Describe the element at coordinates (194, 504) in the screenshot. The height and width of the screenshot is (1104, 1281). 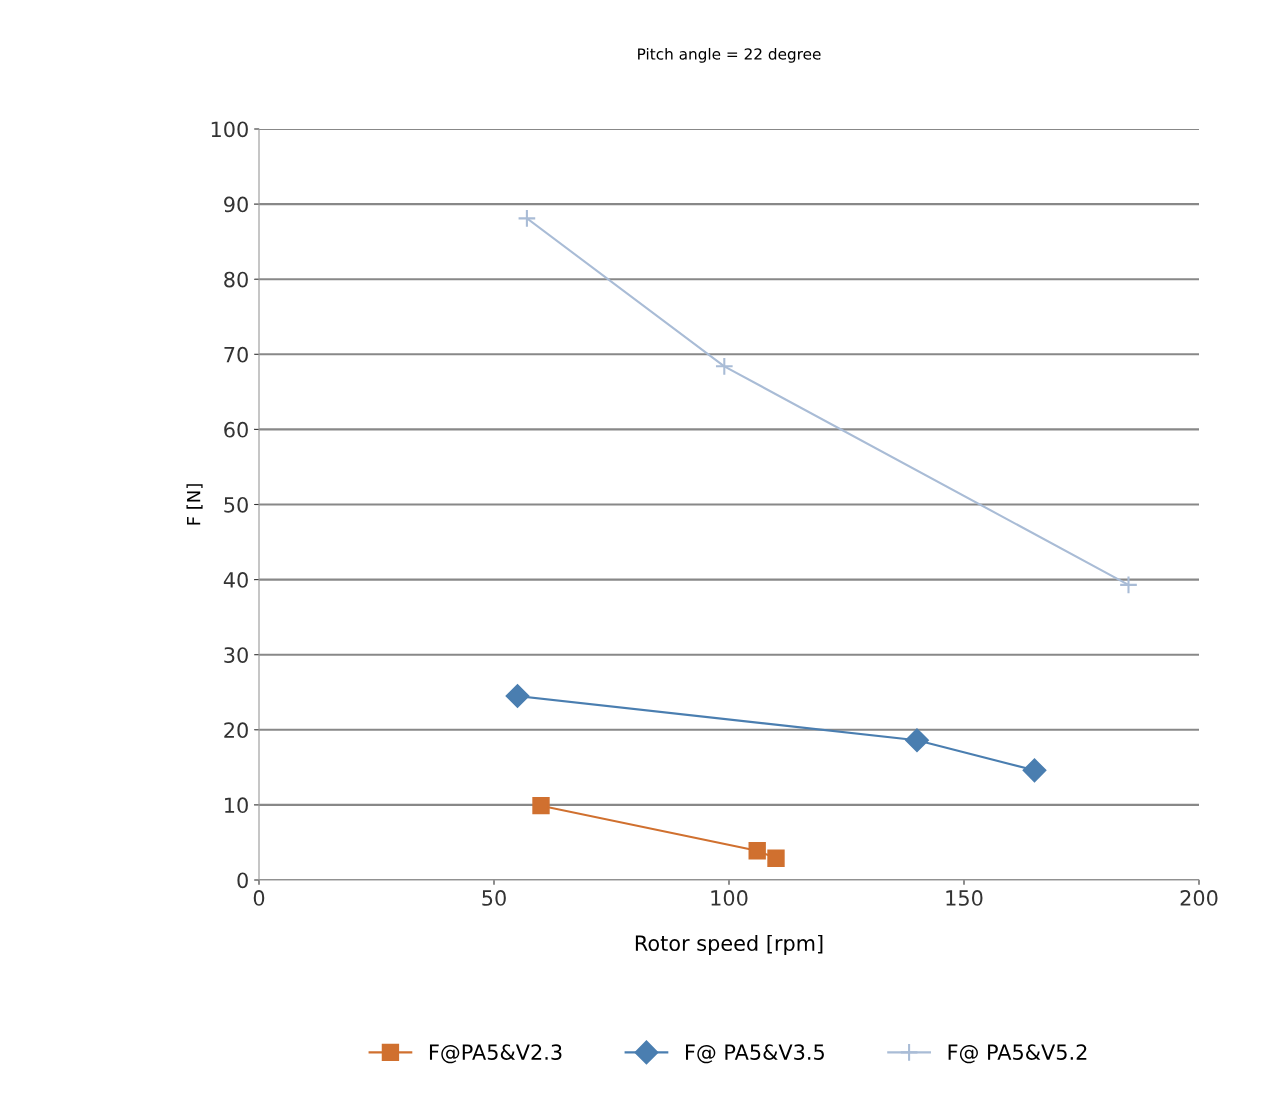
I see `y-axis-title: F [N]` at that location.